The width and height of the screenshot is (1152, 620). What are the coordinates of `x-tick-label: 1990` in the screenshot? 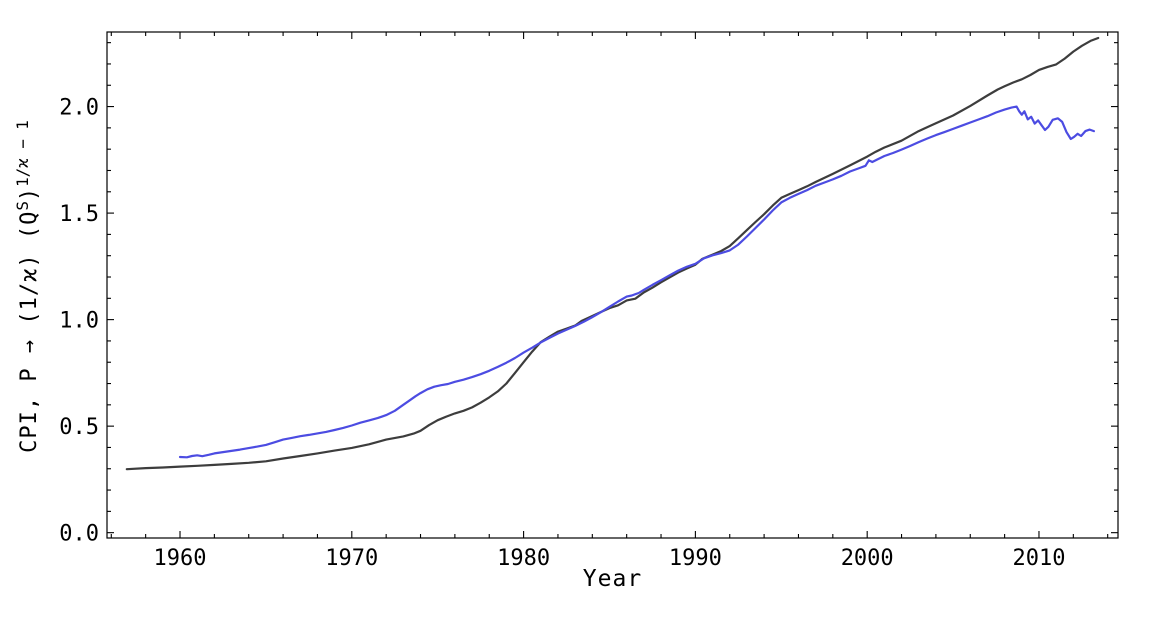 It's located at (695, 558).